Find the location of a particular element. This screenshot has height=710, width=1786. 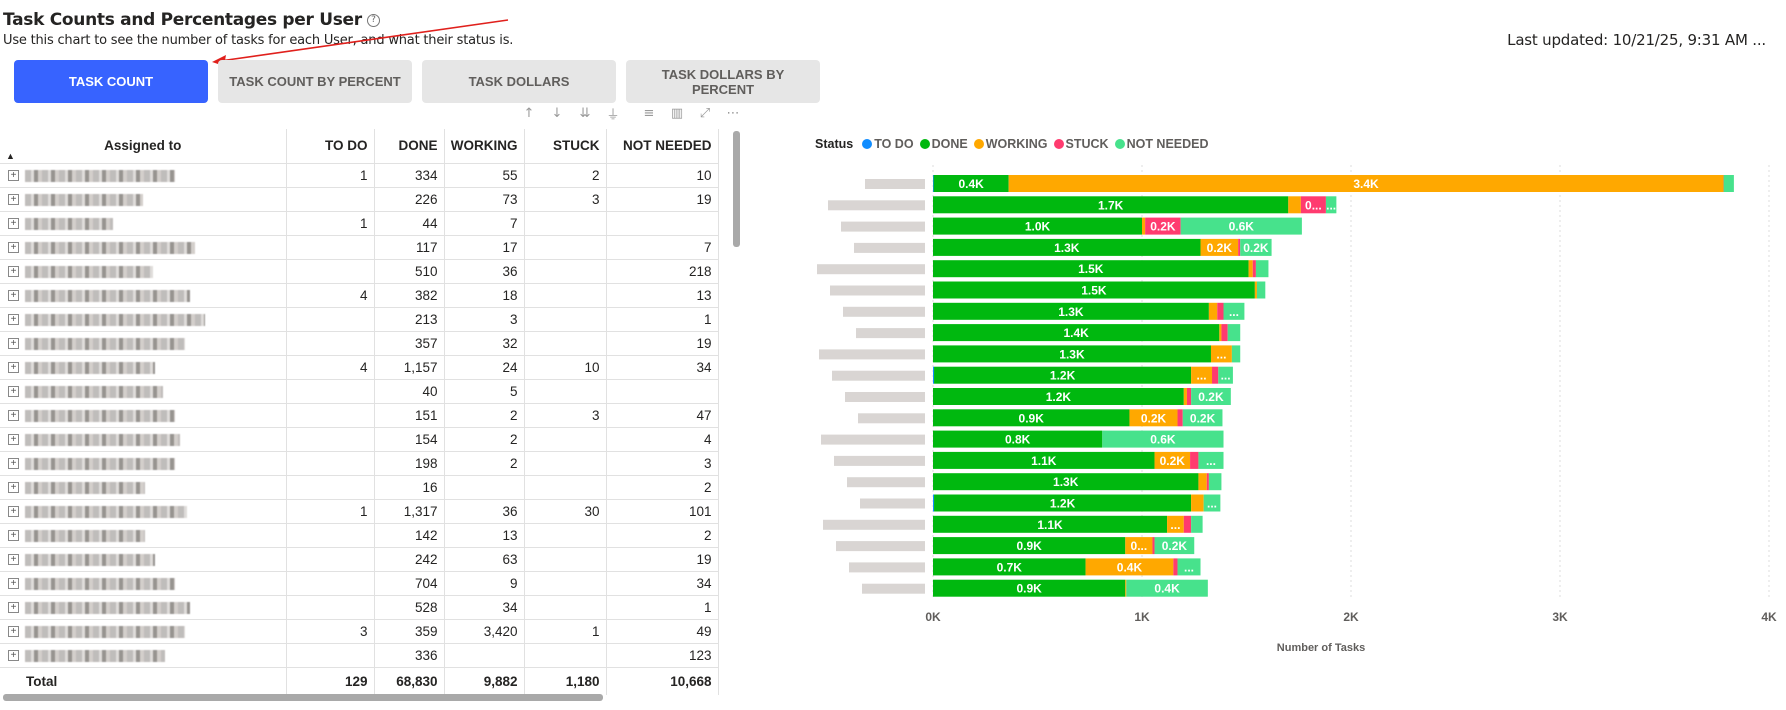

sort-ascending-icon: ▲ is located at coordinates (10, 155).